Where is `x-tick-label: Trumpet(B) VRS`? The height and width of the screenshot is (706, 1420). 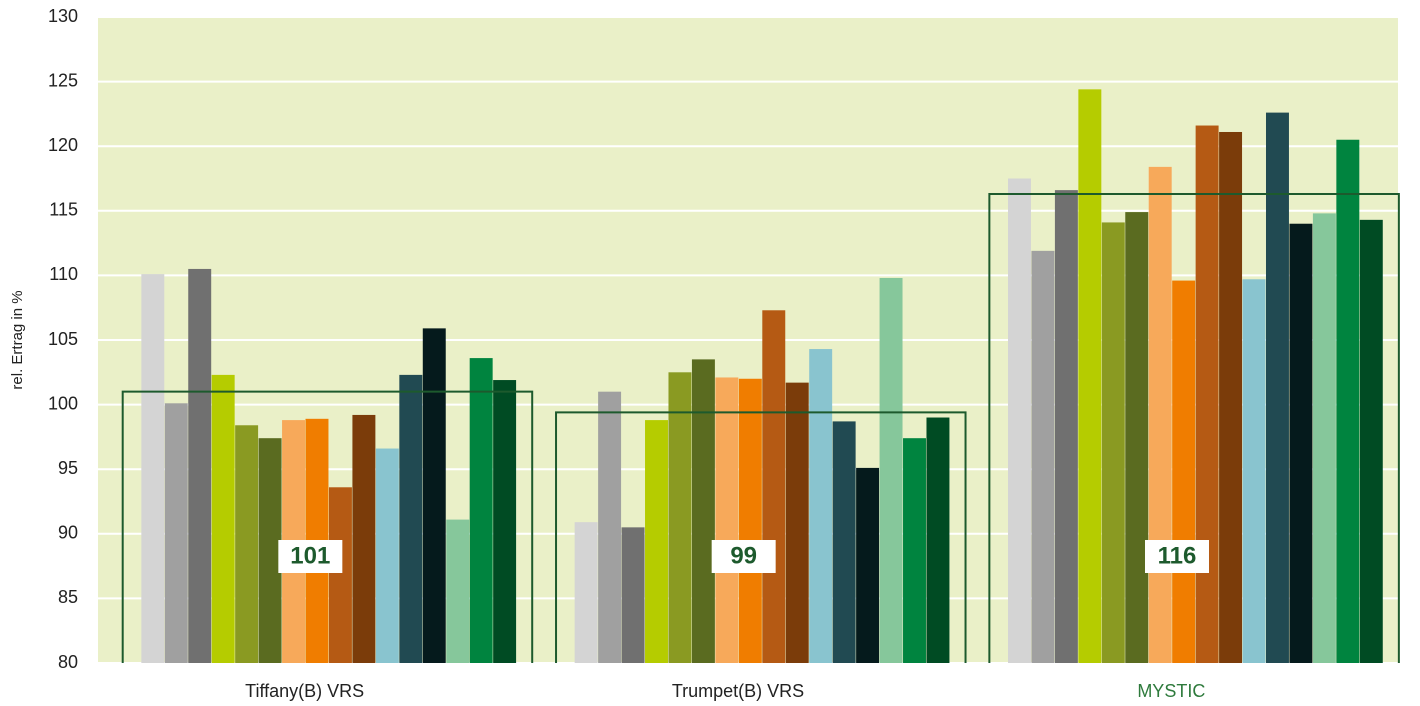 x-tick-label: Trumpet(B) VRS is located at coordinates (738, 691).